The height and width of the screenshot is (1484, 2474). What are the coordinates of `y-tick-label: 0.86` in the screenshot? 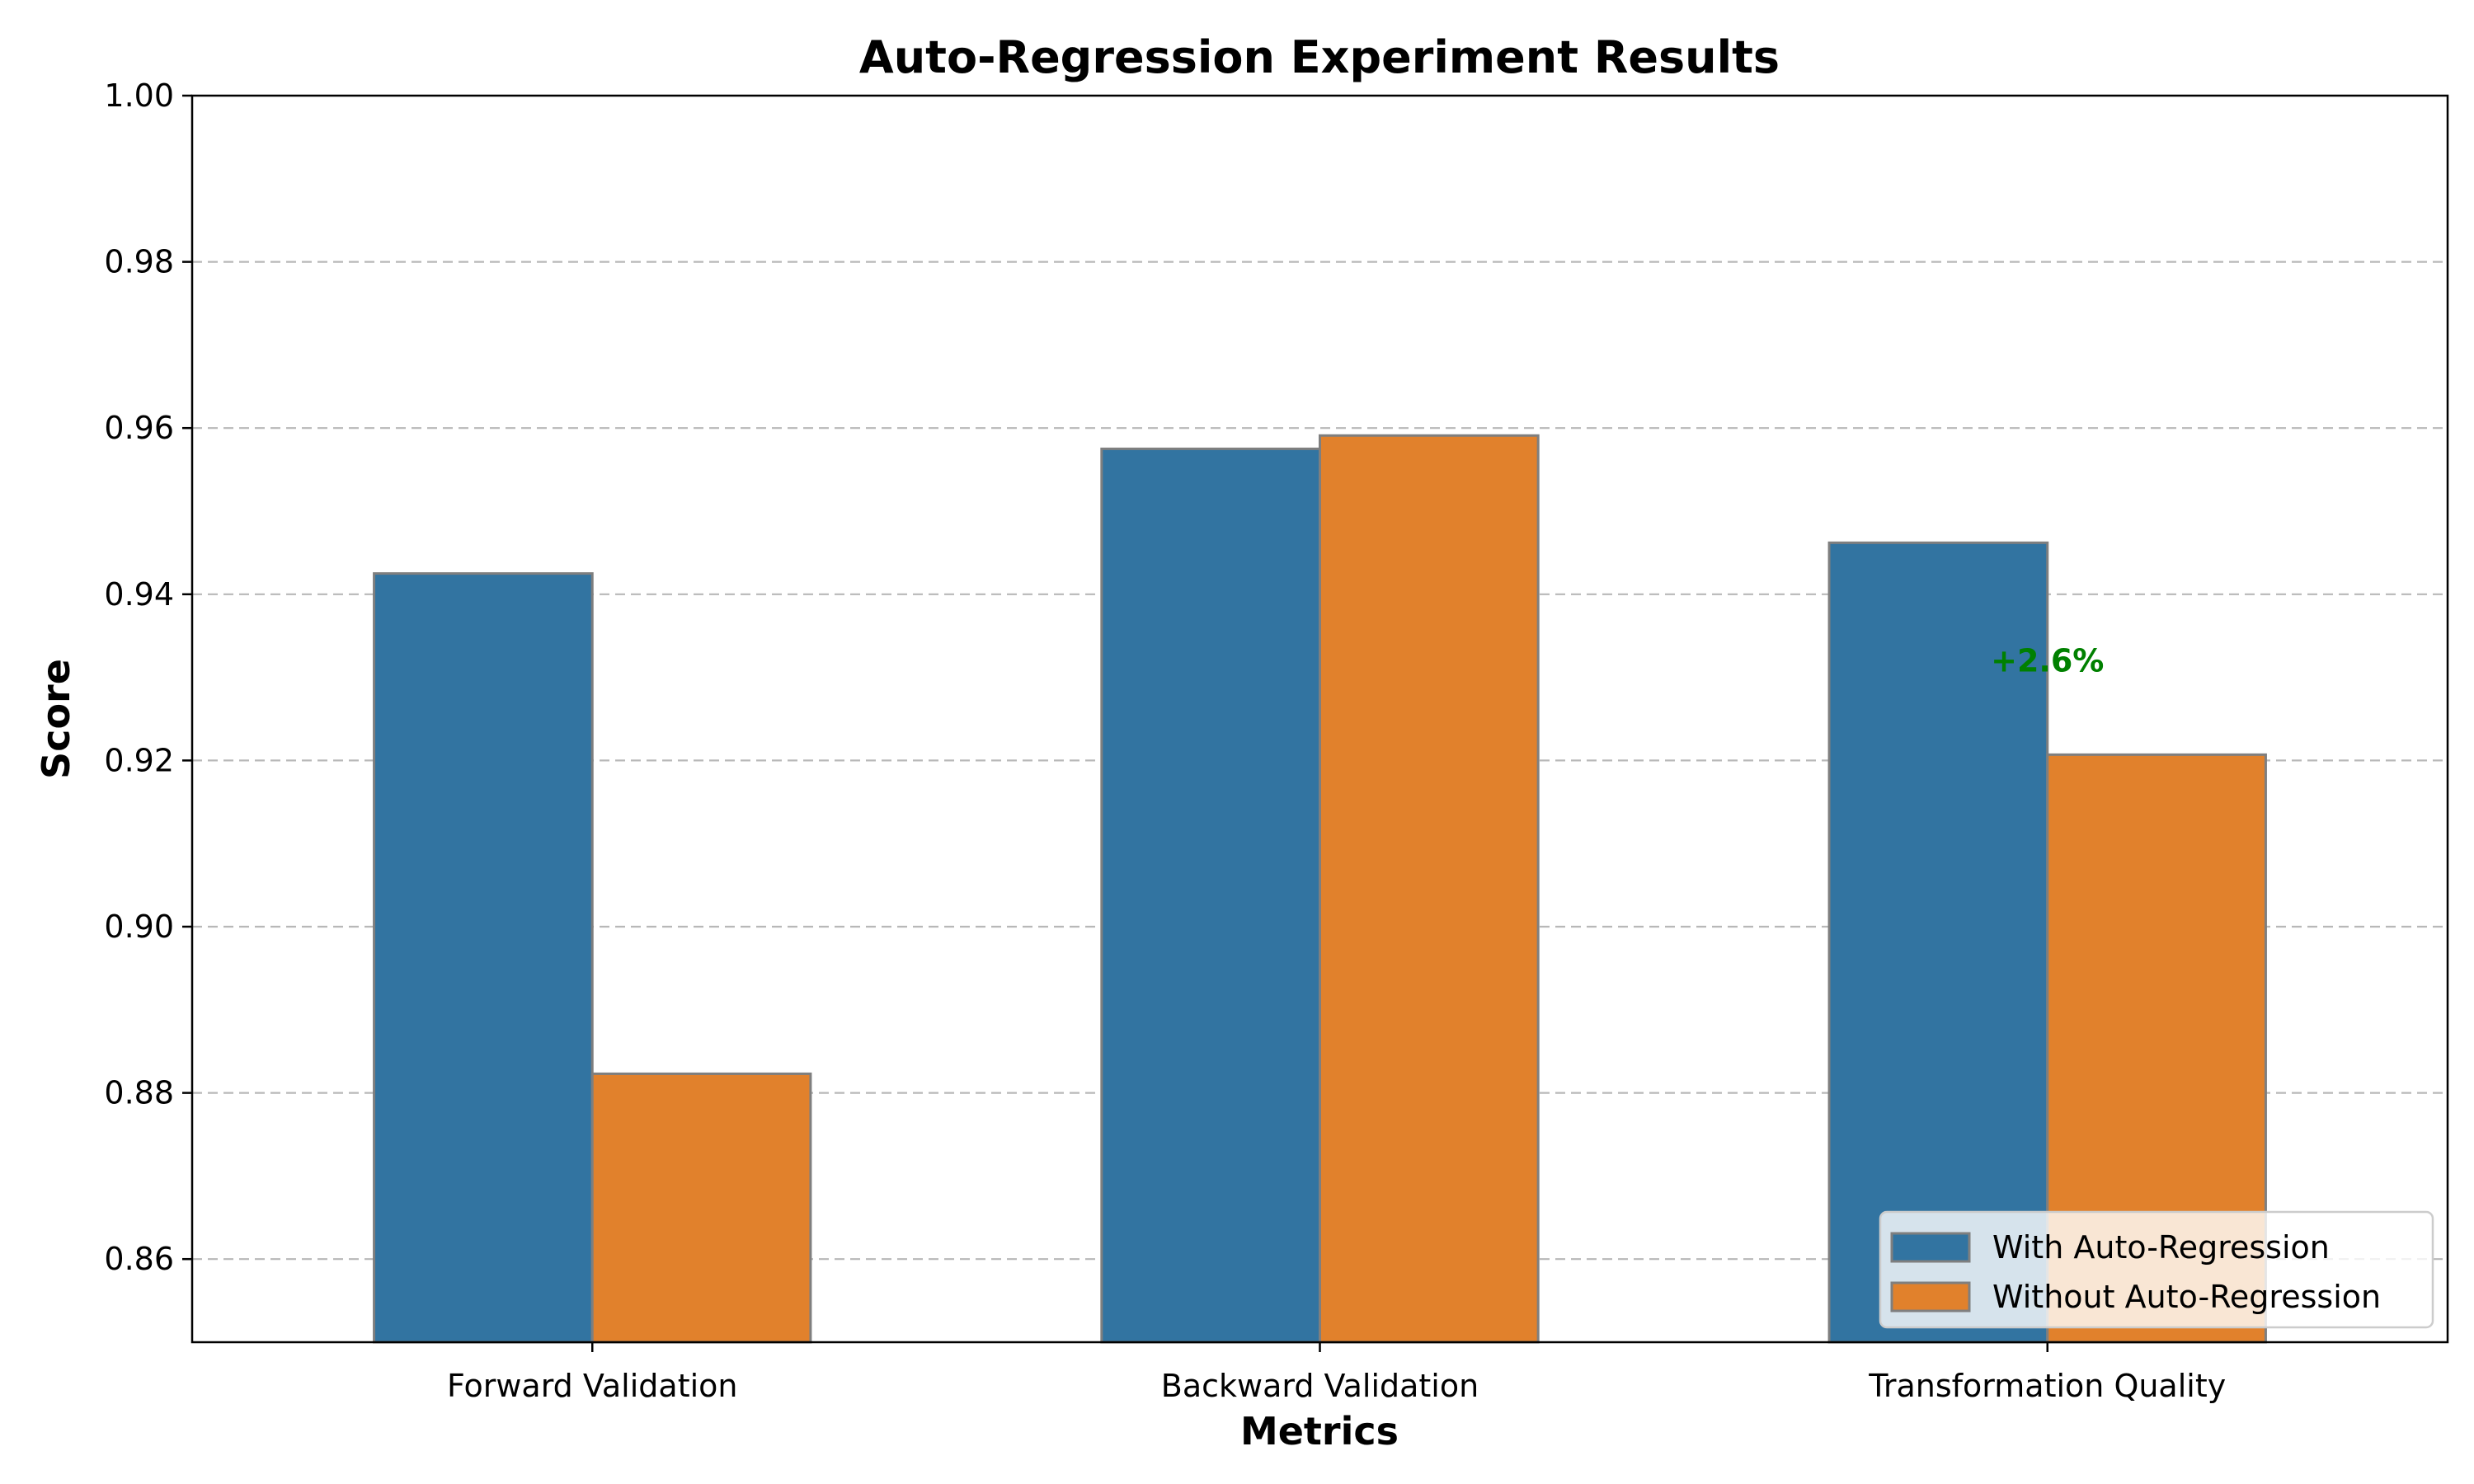 It's located at (139, 1259).